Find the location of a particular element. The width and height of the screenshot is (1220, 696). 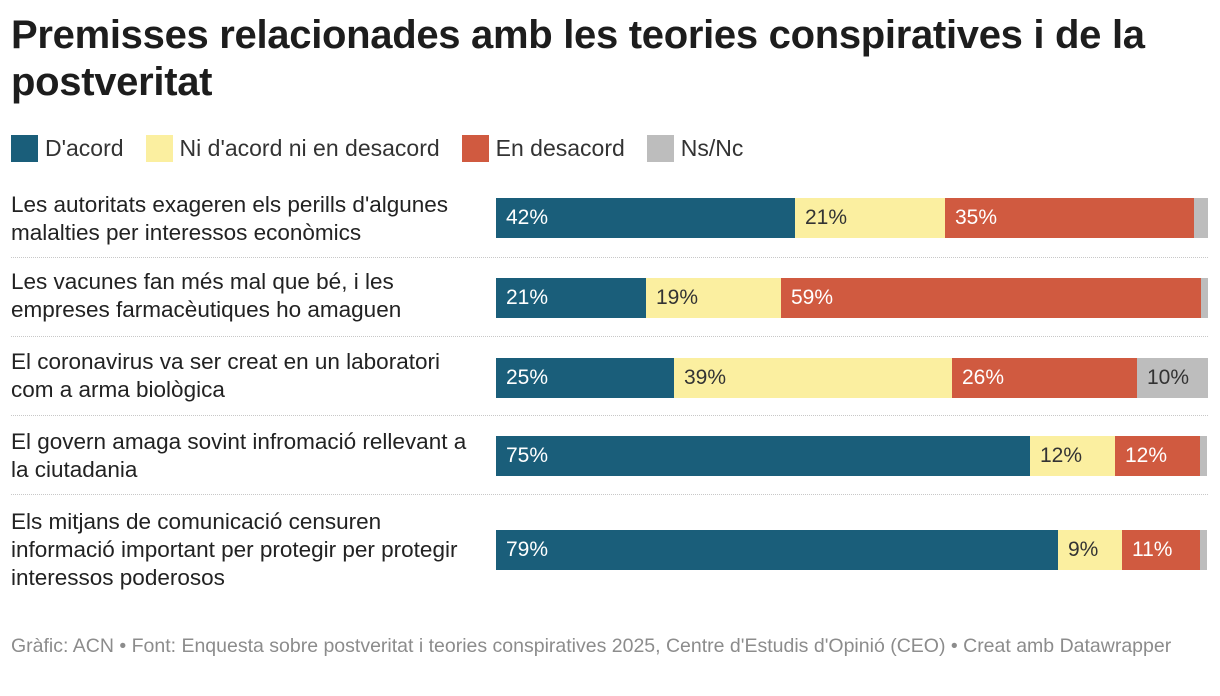

data-label: 39% is located at coordinates (705, 377).